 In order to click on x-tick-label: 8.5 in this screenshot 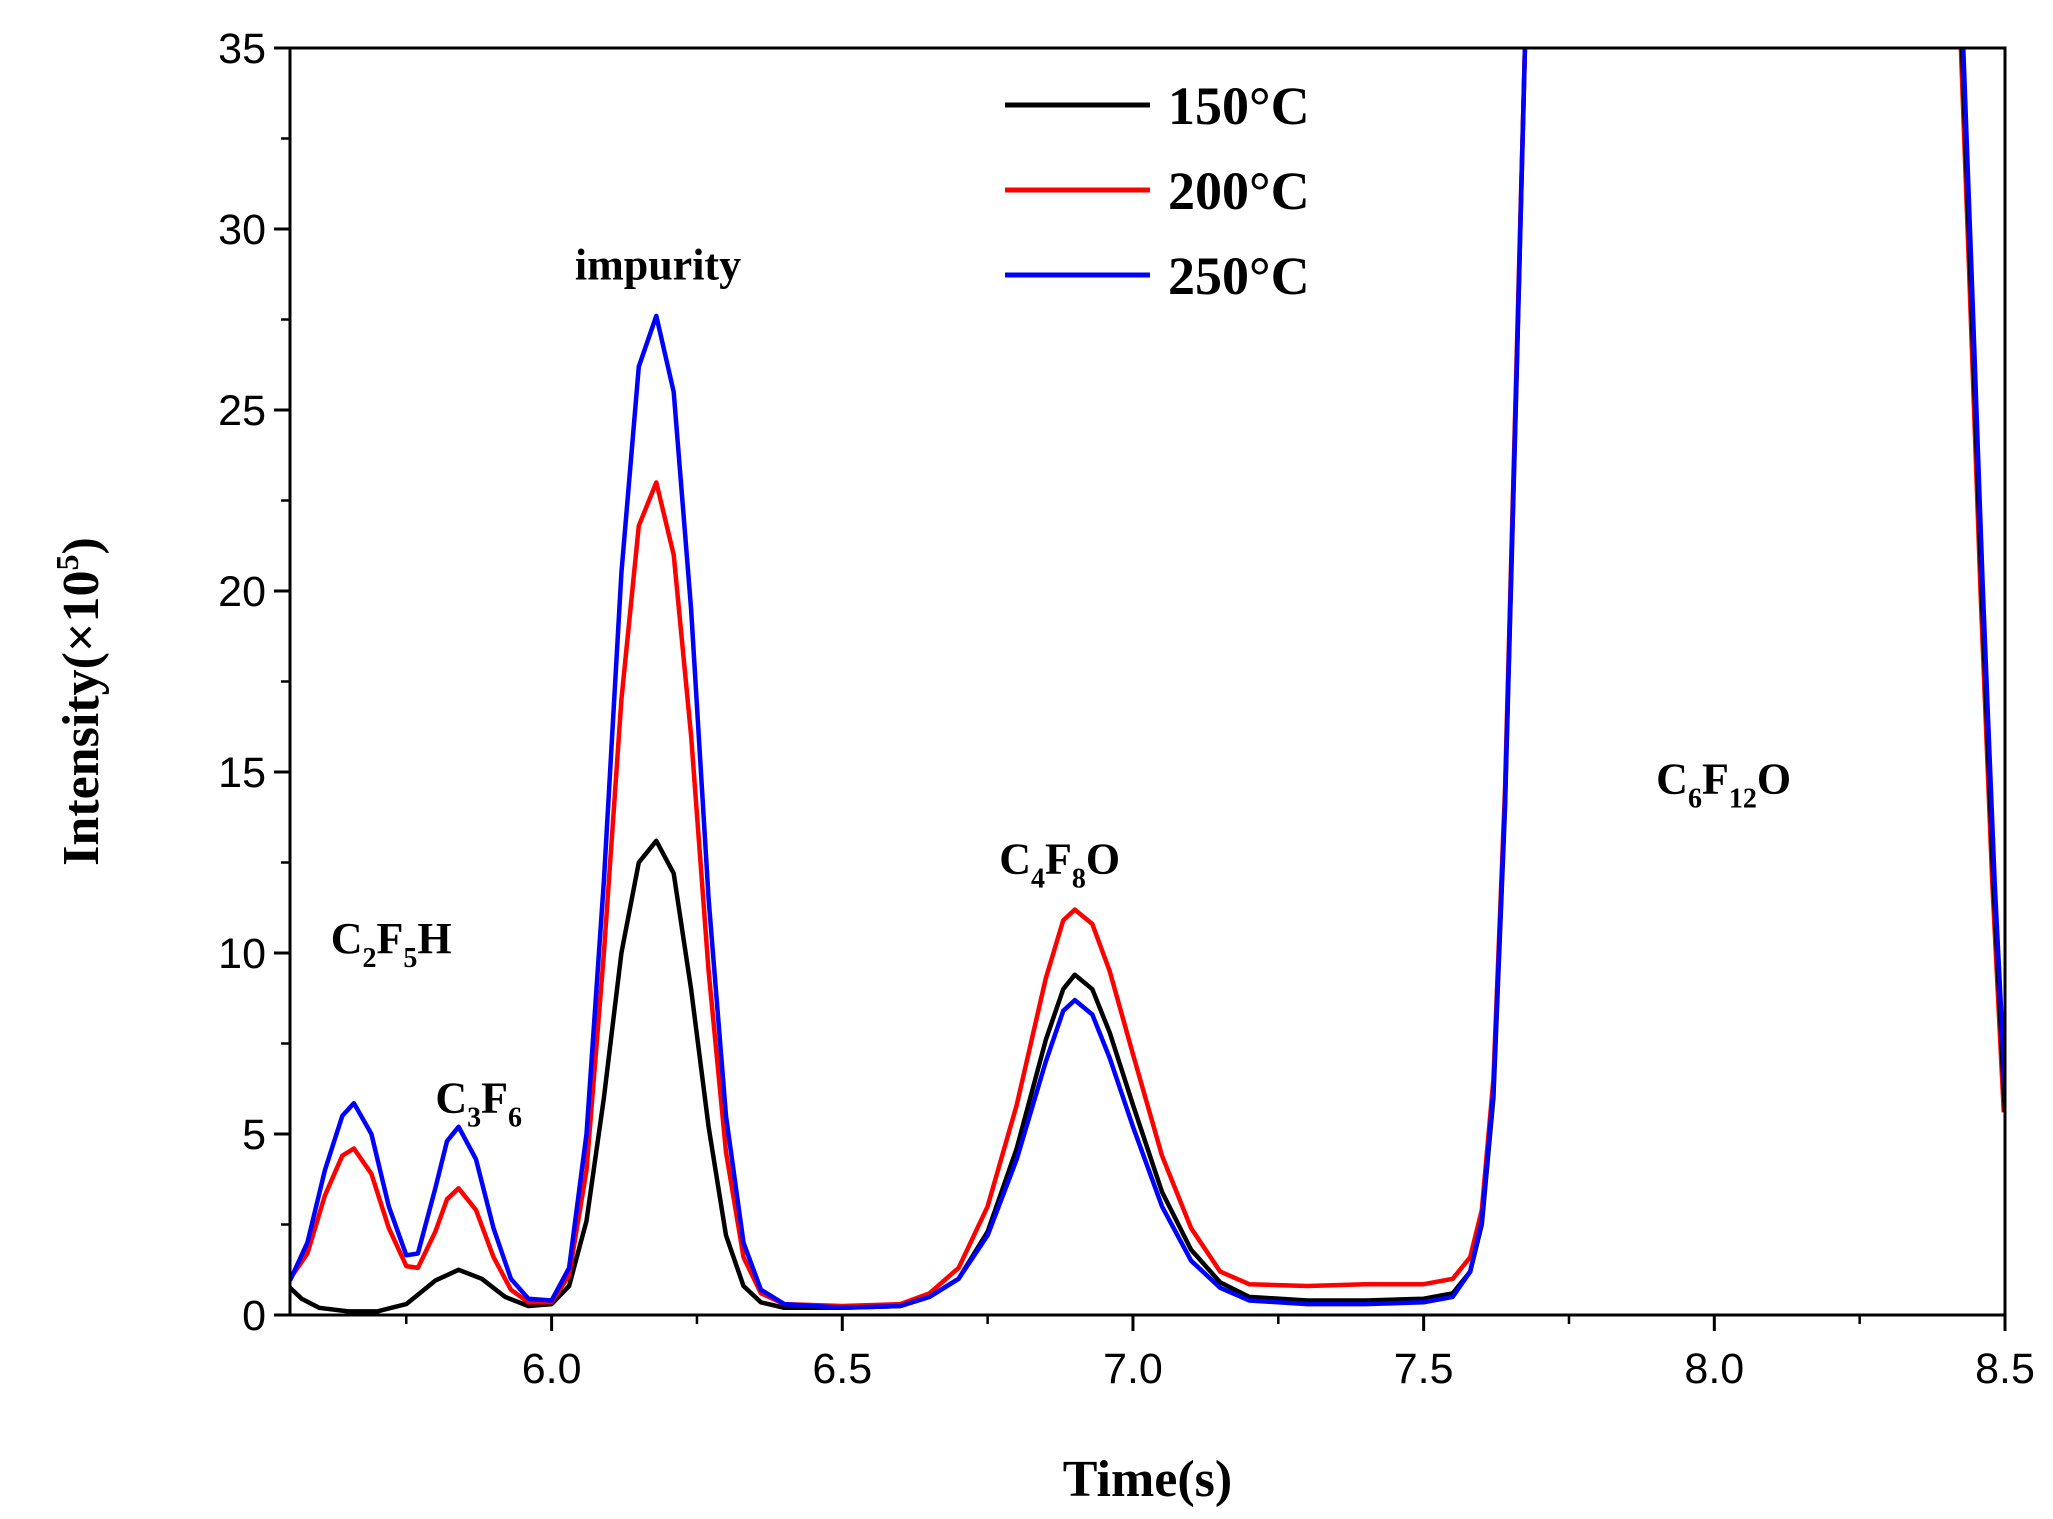, I will do `click(2005, 1369)`.